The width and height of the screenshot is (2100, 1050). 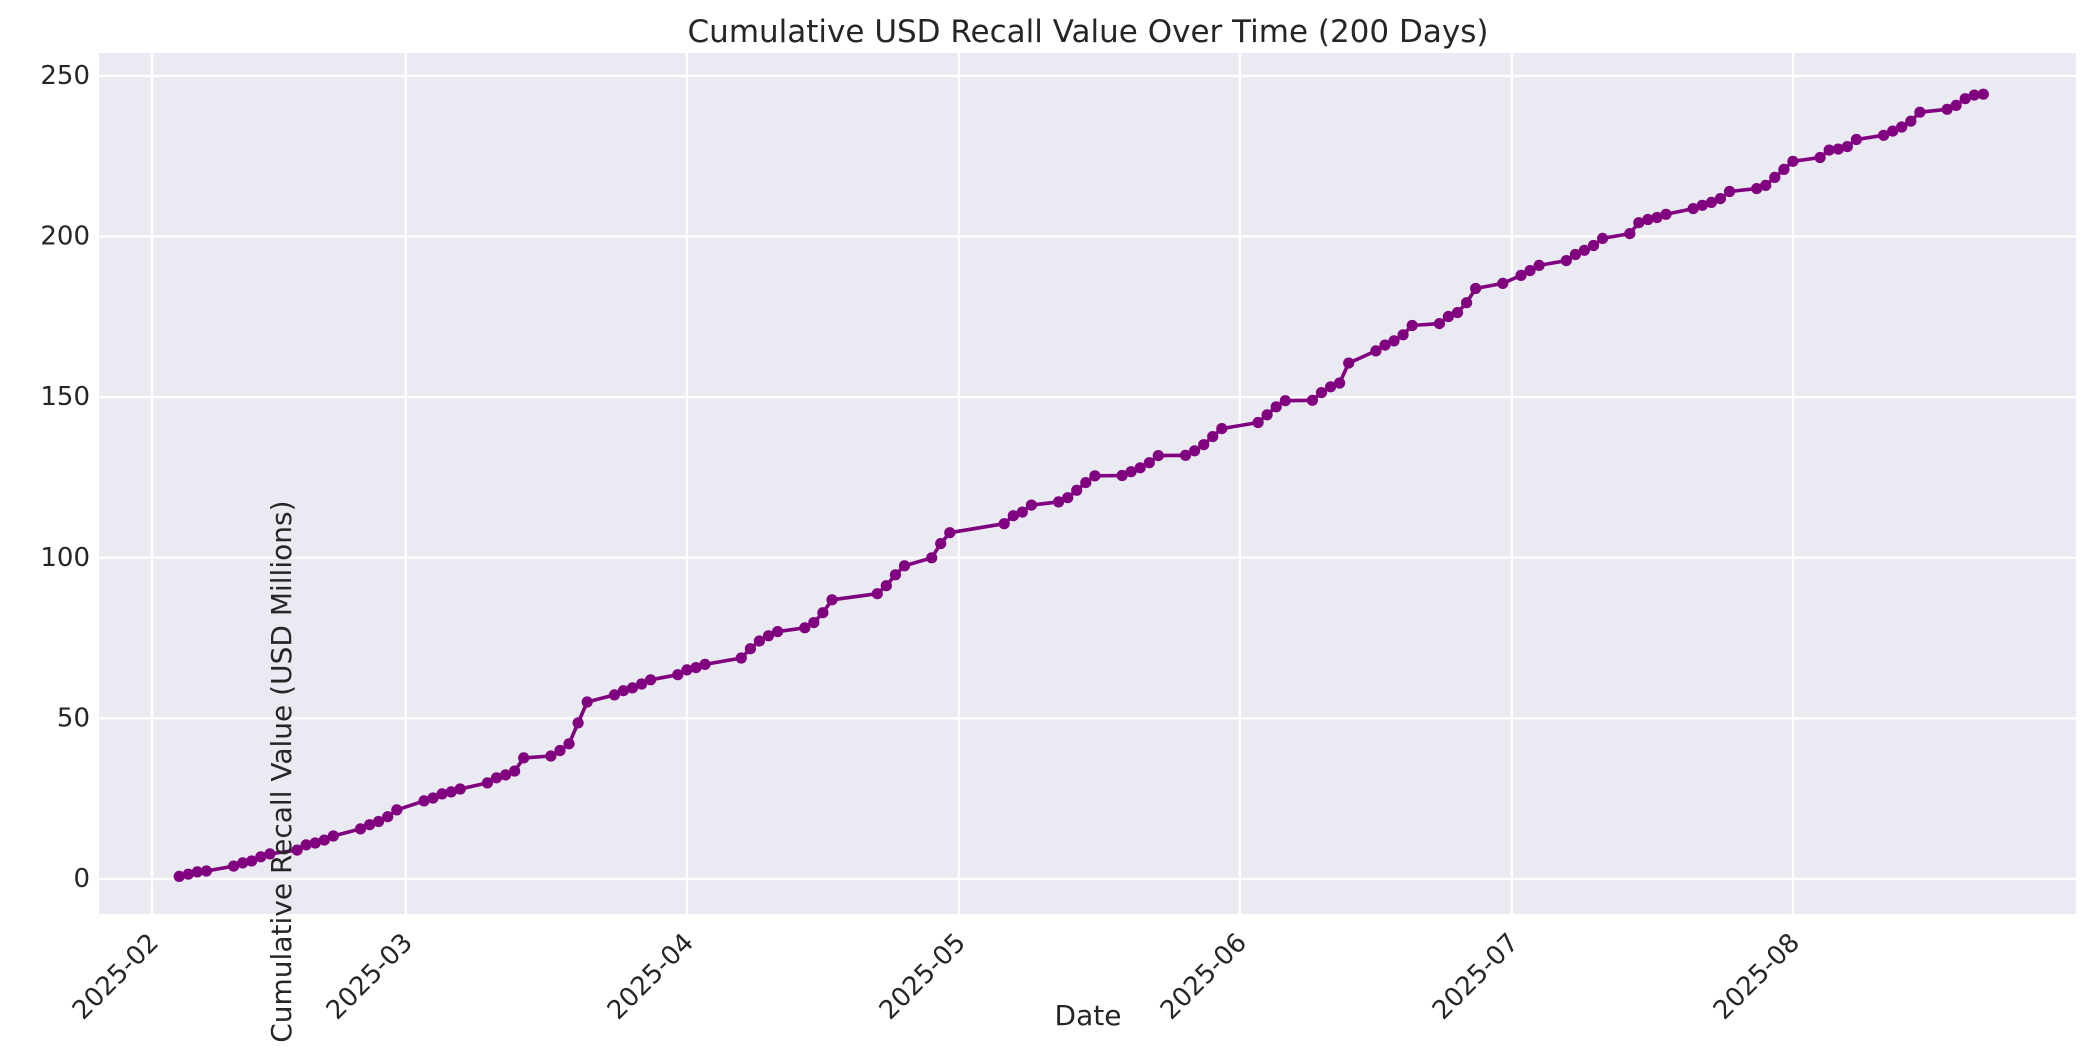 I want to click on y-tick-label: 150, so click(x=65, y=397).